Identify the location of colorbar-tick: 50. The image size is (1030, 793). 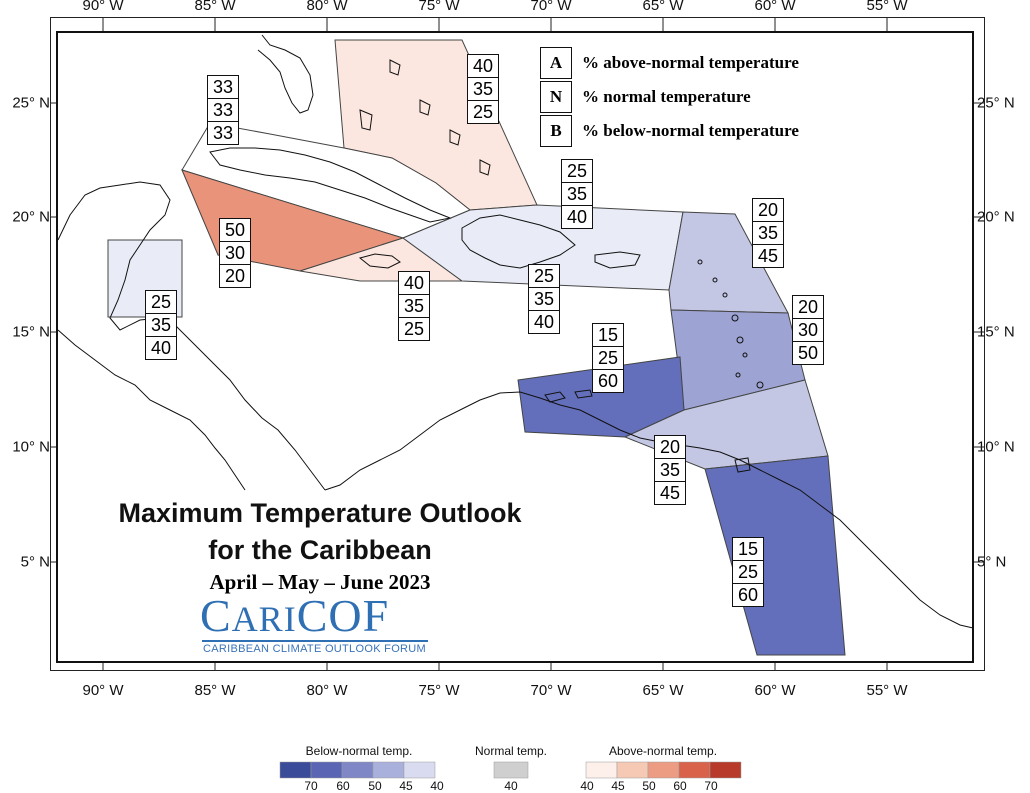
(649, 786).